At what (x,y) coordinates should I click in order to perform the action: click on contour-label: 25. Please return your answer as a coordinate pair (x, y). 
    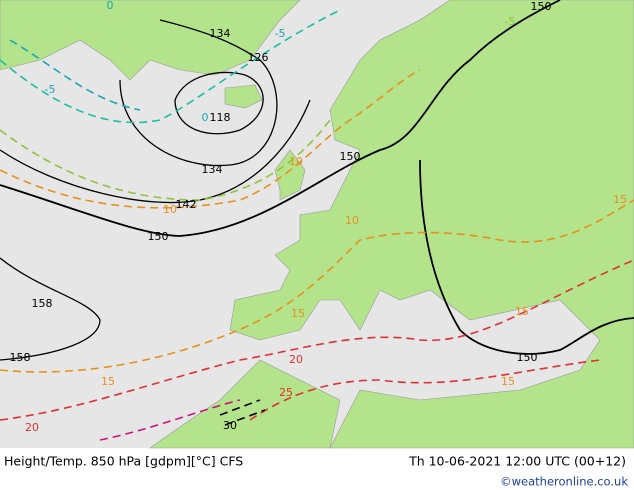
    Looking at the image, I should click on (286, 392).